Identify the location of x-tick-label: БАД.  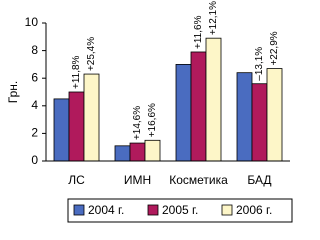
(259, 180).